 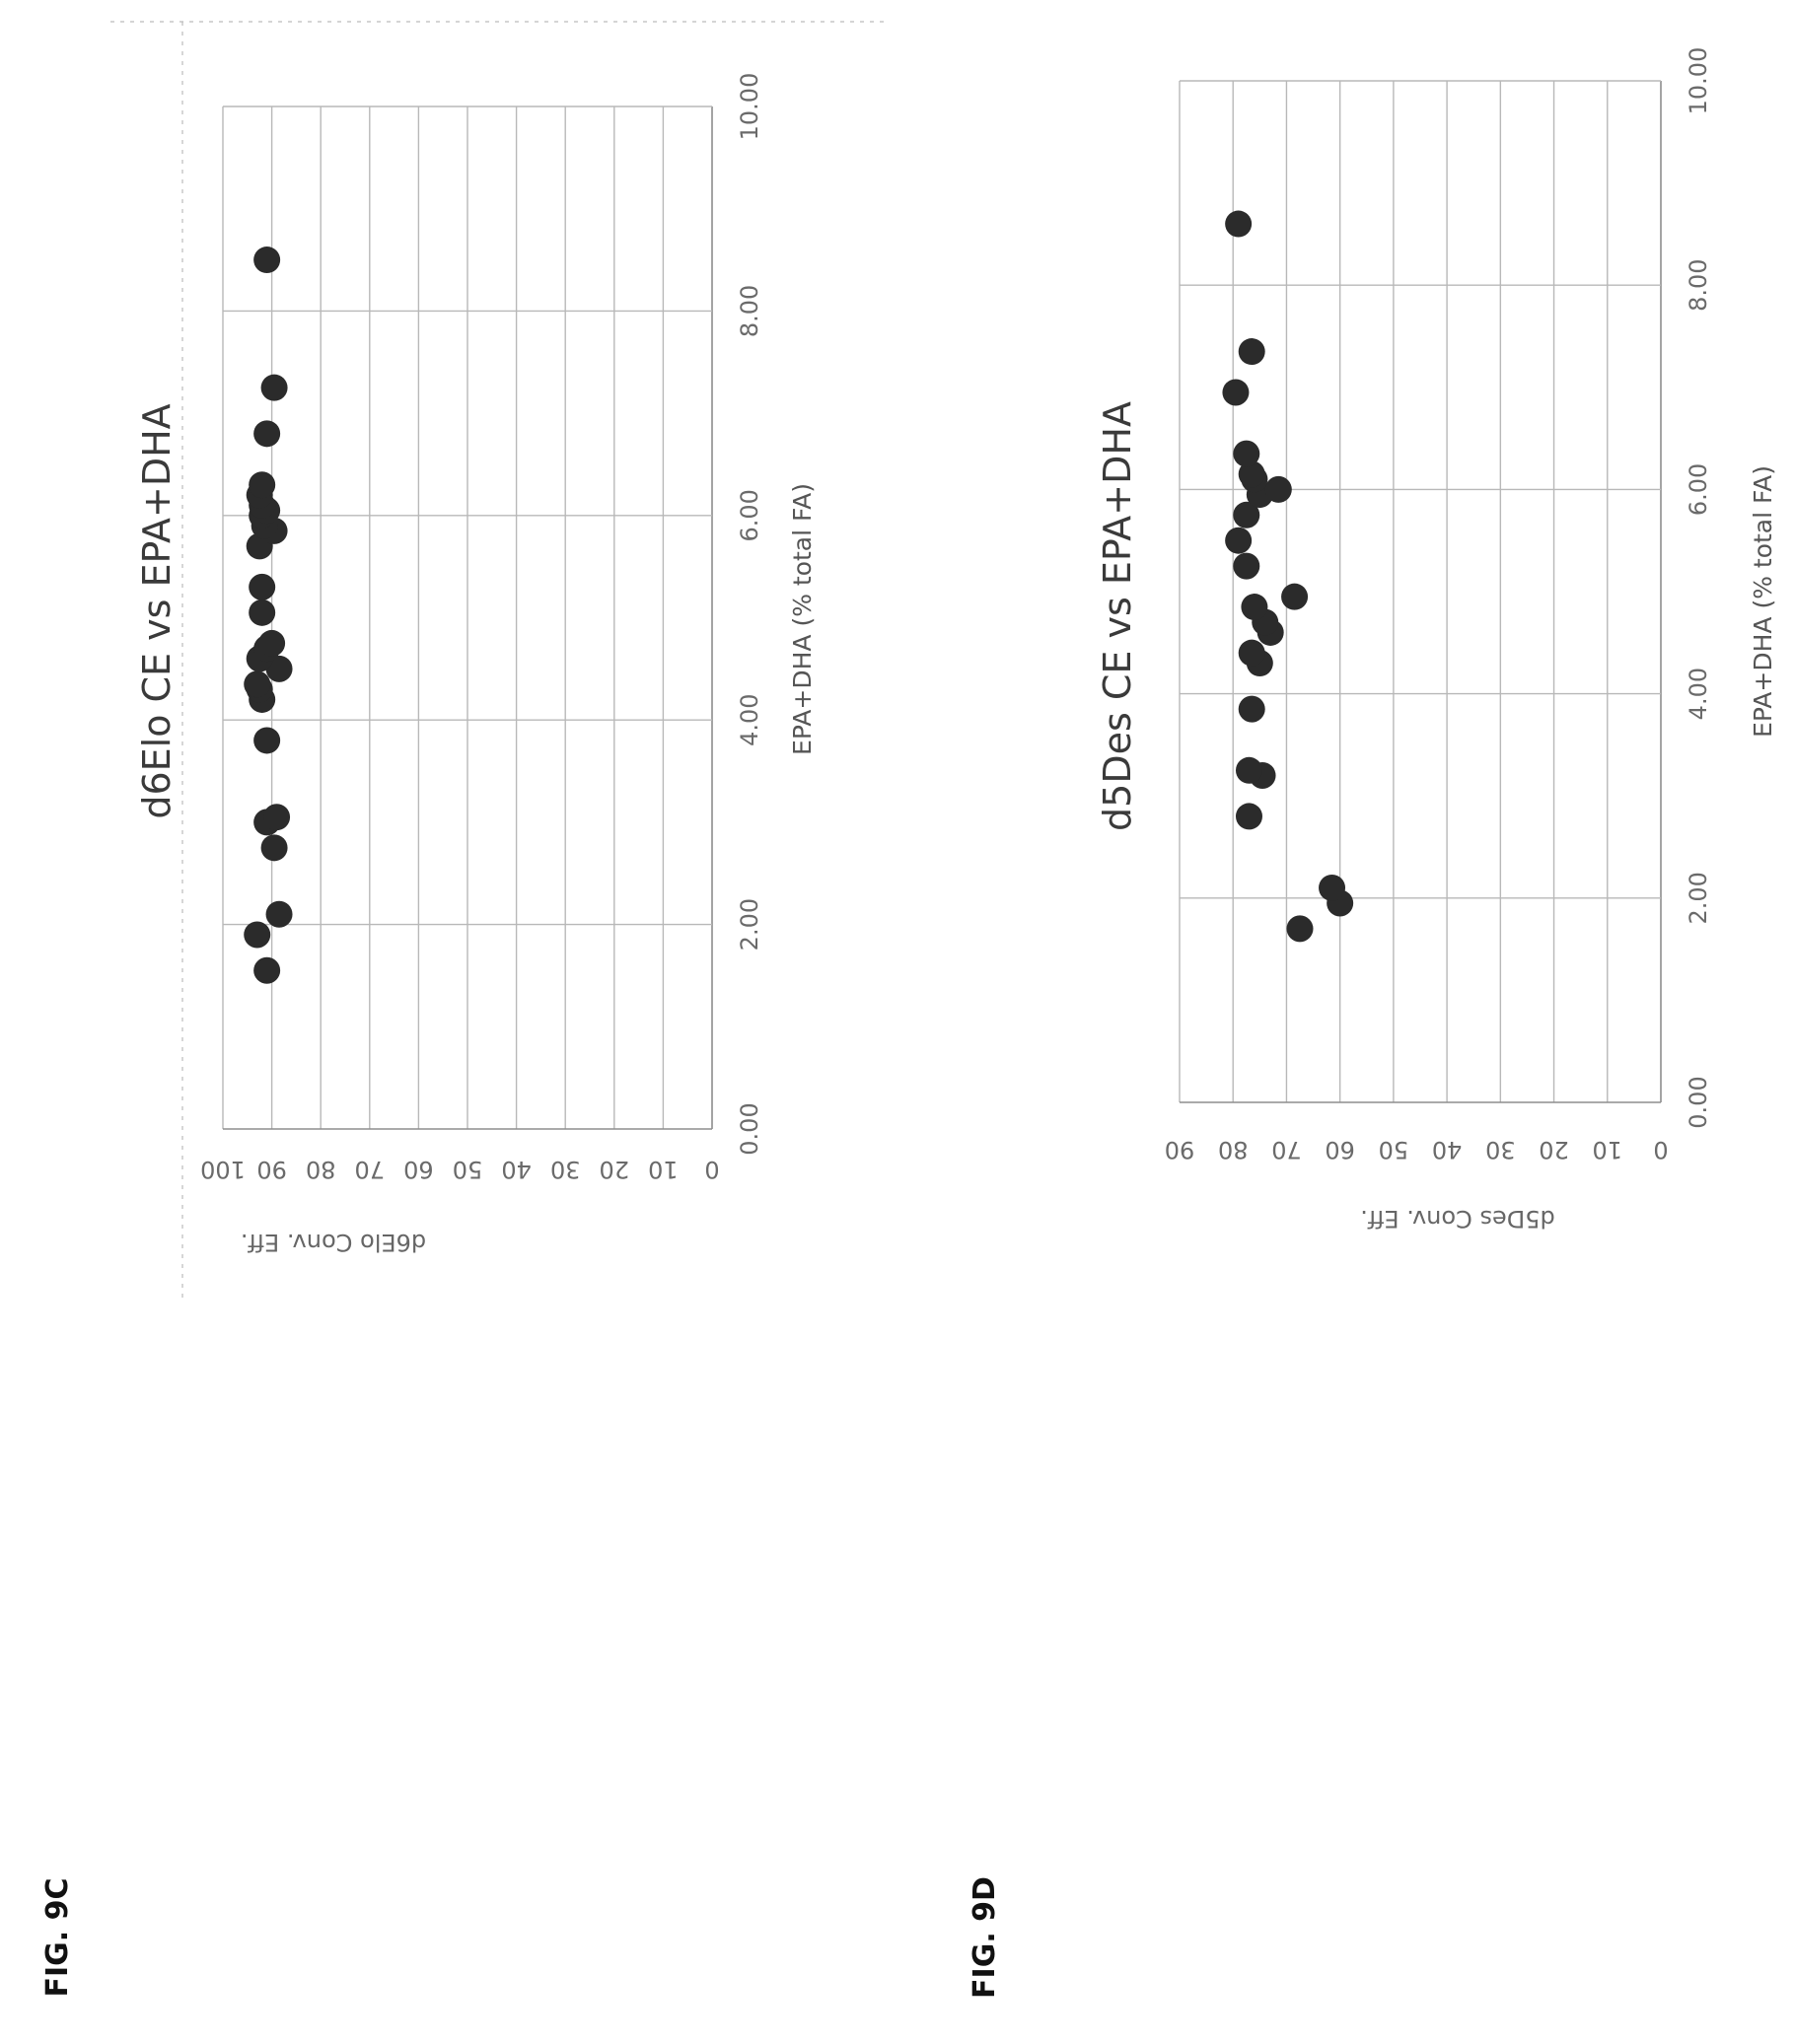 I want to click on y-tick-anchor: 70, so click(x=1286, y=1149).